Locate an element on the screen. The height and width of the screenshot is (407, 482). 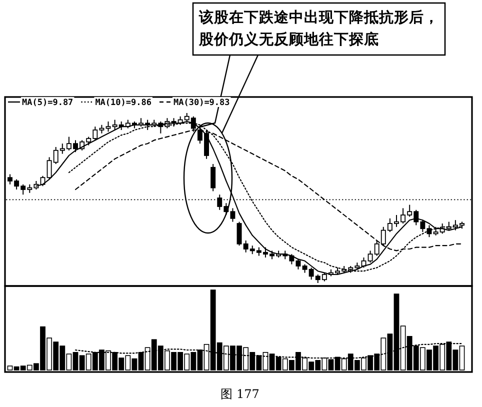
caption: 图 177 is located at coordinates (240, 394).